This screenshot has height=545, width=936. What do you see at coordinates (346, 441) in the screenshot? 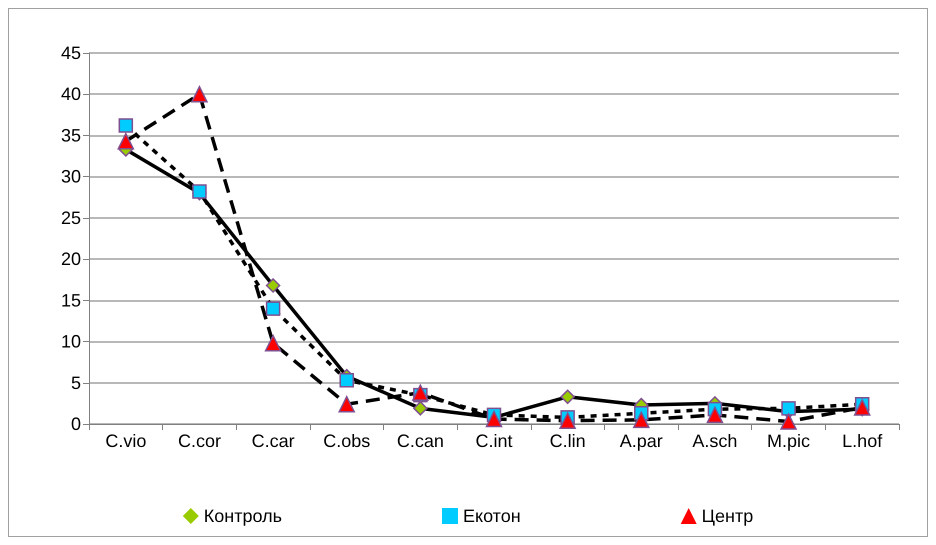
I see `x-tick-label: C.obs` at bounding box center [346, 441].